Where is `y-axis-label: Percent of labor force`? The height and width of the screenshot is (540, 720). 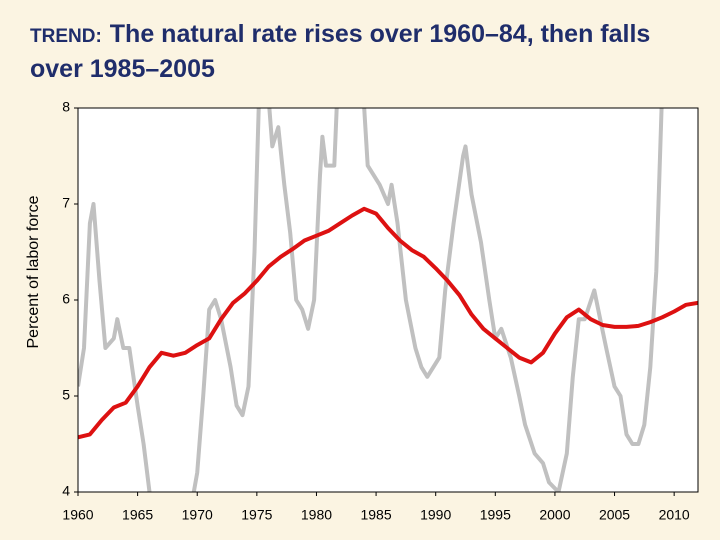 y-axis-label: Percent of labor force is located at coordinates (33, 271).